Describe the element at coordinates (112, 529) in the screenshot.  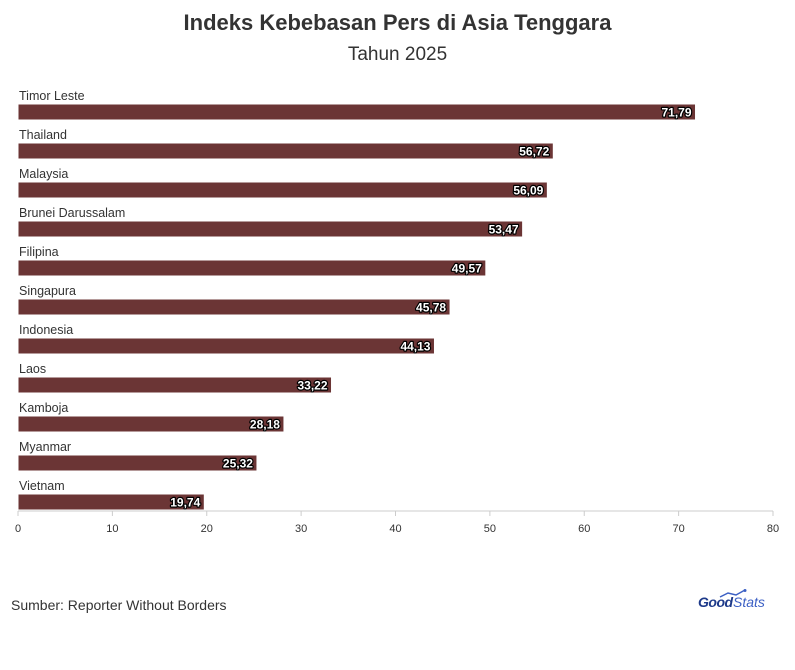
I see `x-tick-label: 10` at that location.